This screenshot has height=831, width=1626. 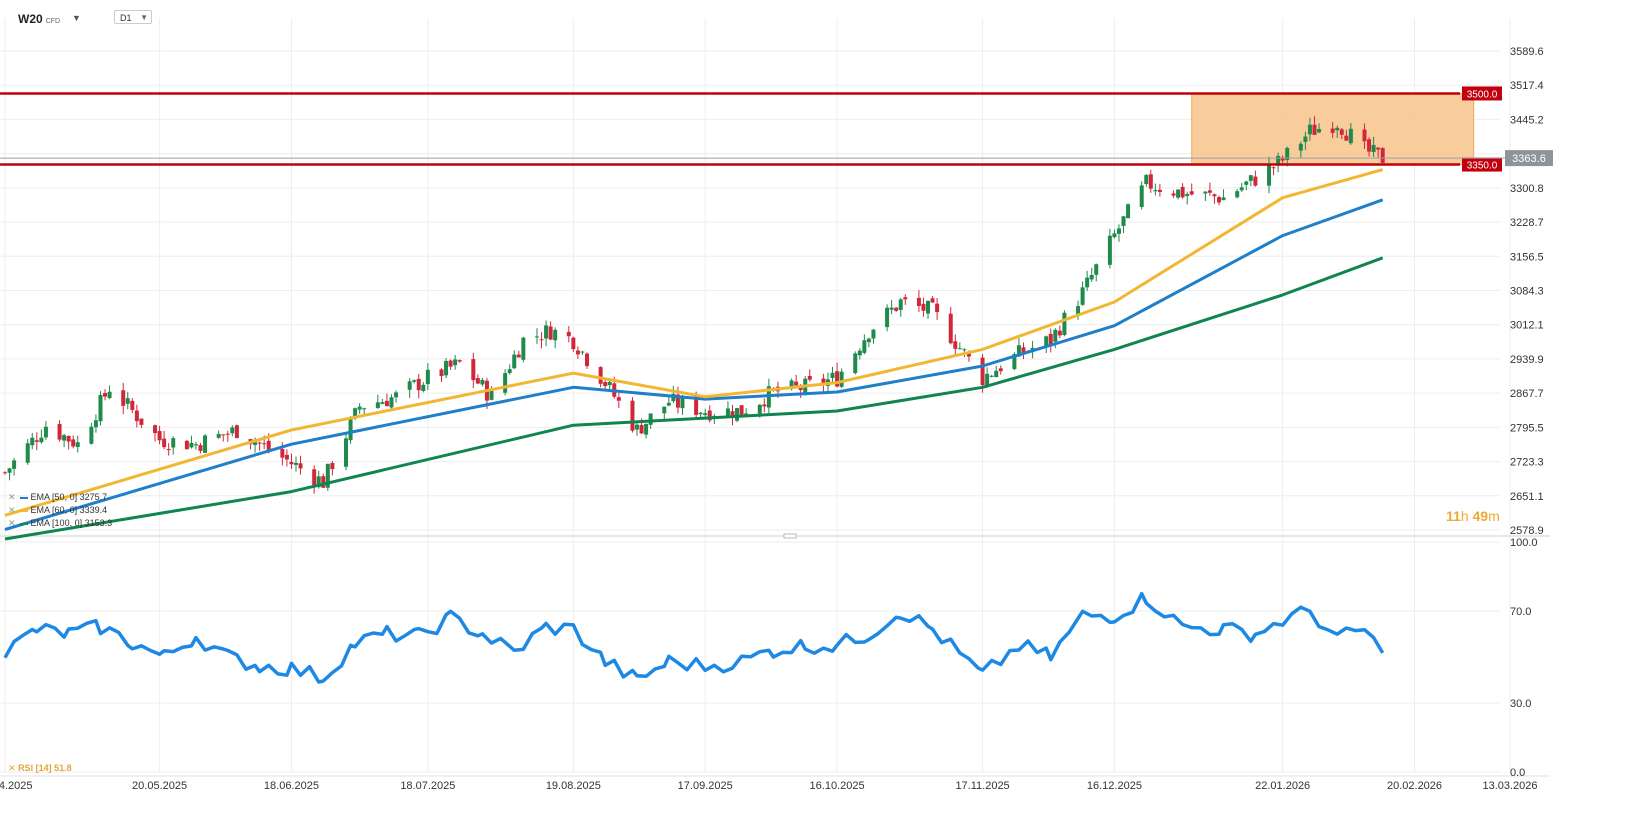 I want to click on legend-swatch, so click(x=23, y=523).